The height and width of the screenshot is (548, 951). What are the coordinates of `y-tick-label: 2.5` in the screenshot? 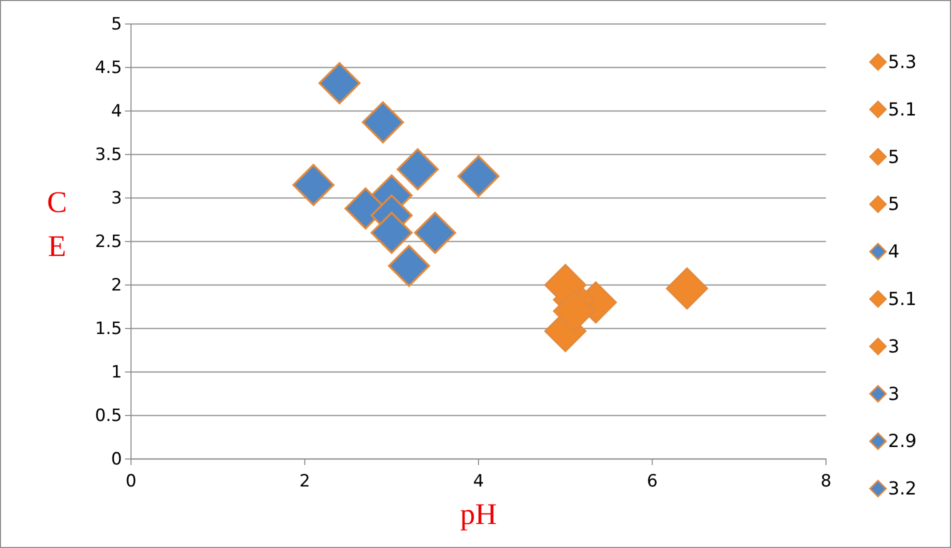 It's located at (108, 242).